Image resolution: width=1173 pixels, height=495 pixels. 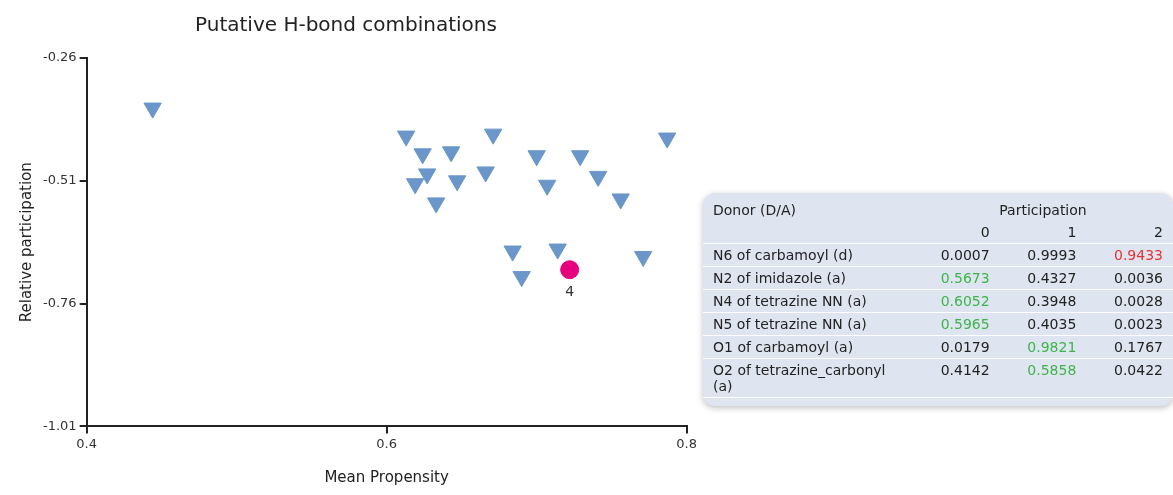 What do you see at coordinates (1052, 255) in the screenshot?
I see `text: 0.9993` at bounding box center [1052, 255].